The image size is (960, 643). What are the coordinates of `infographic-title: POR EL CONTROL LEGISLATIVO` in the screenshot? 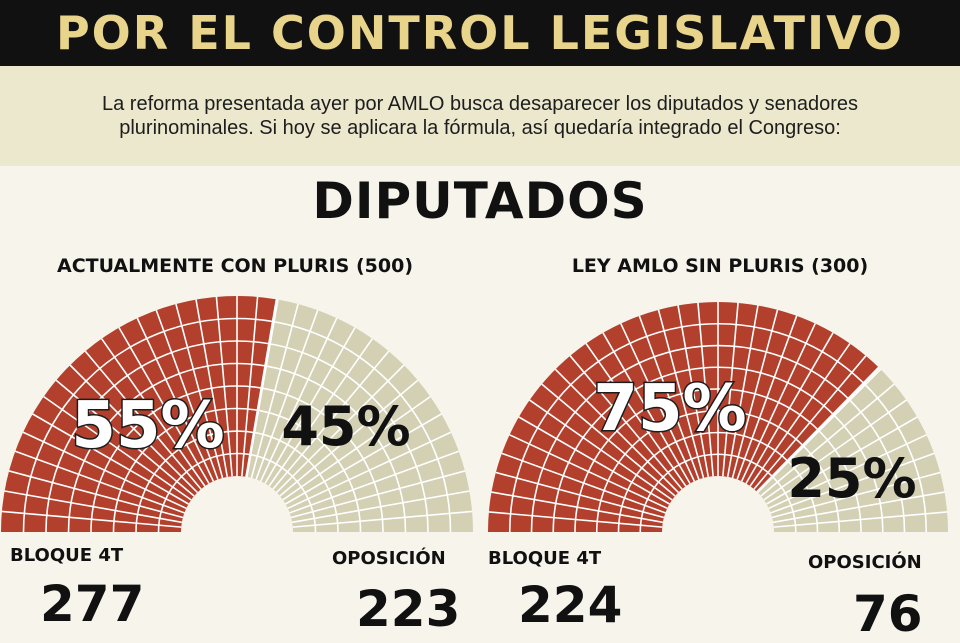 It's located at (480, 33).